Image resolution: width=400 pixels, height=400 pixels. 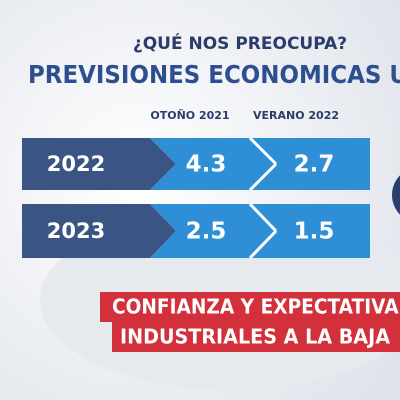 I want to click on row: 2023 2.5 1.5, so click(x=196, y=231).